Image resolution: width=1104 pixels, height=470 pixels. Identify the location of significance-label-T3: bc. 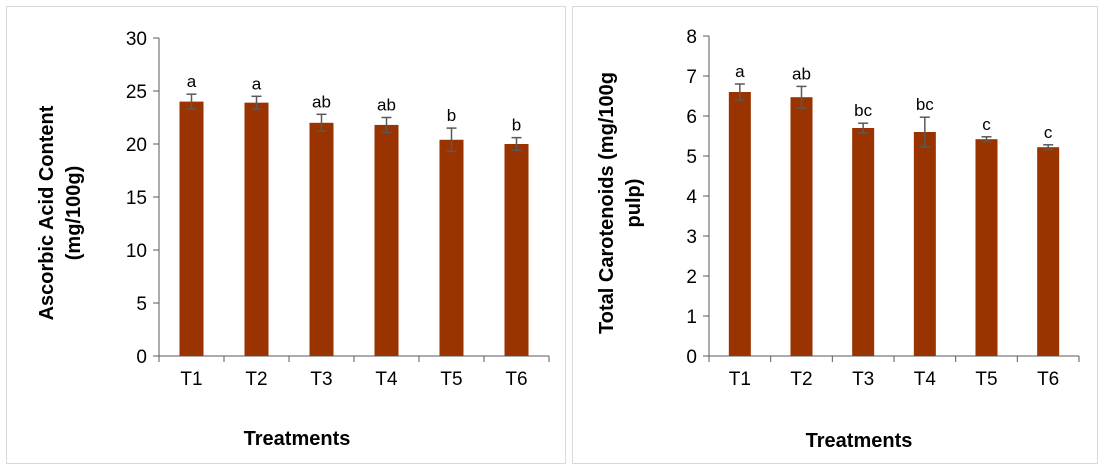
(863, 110).